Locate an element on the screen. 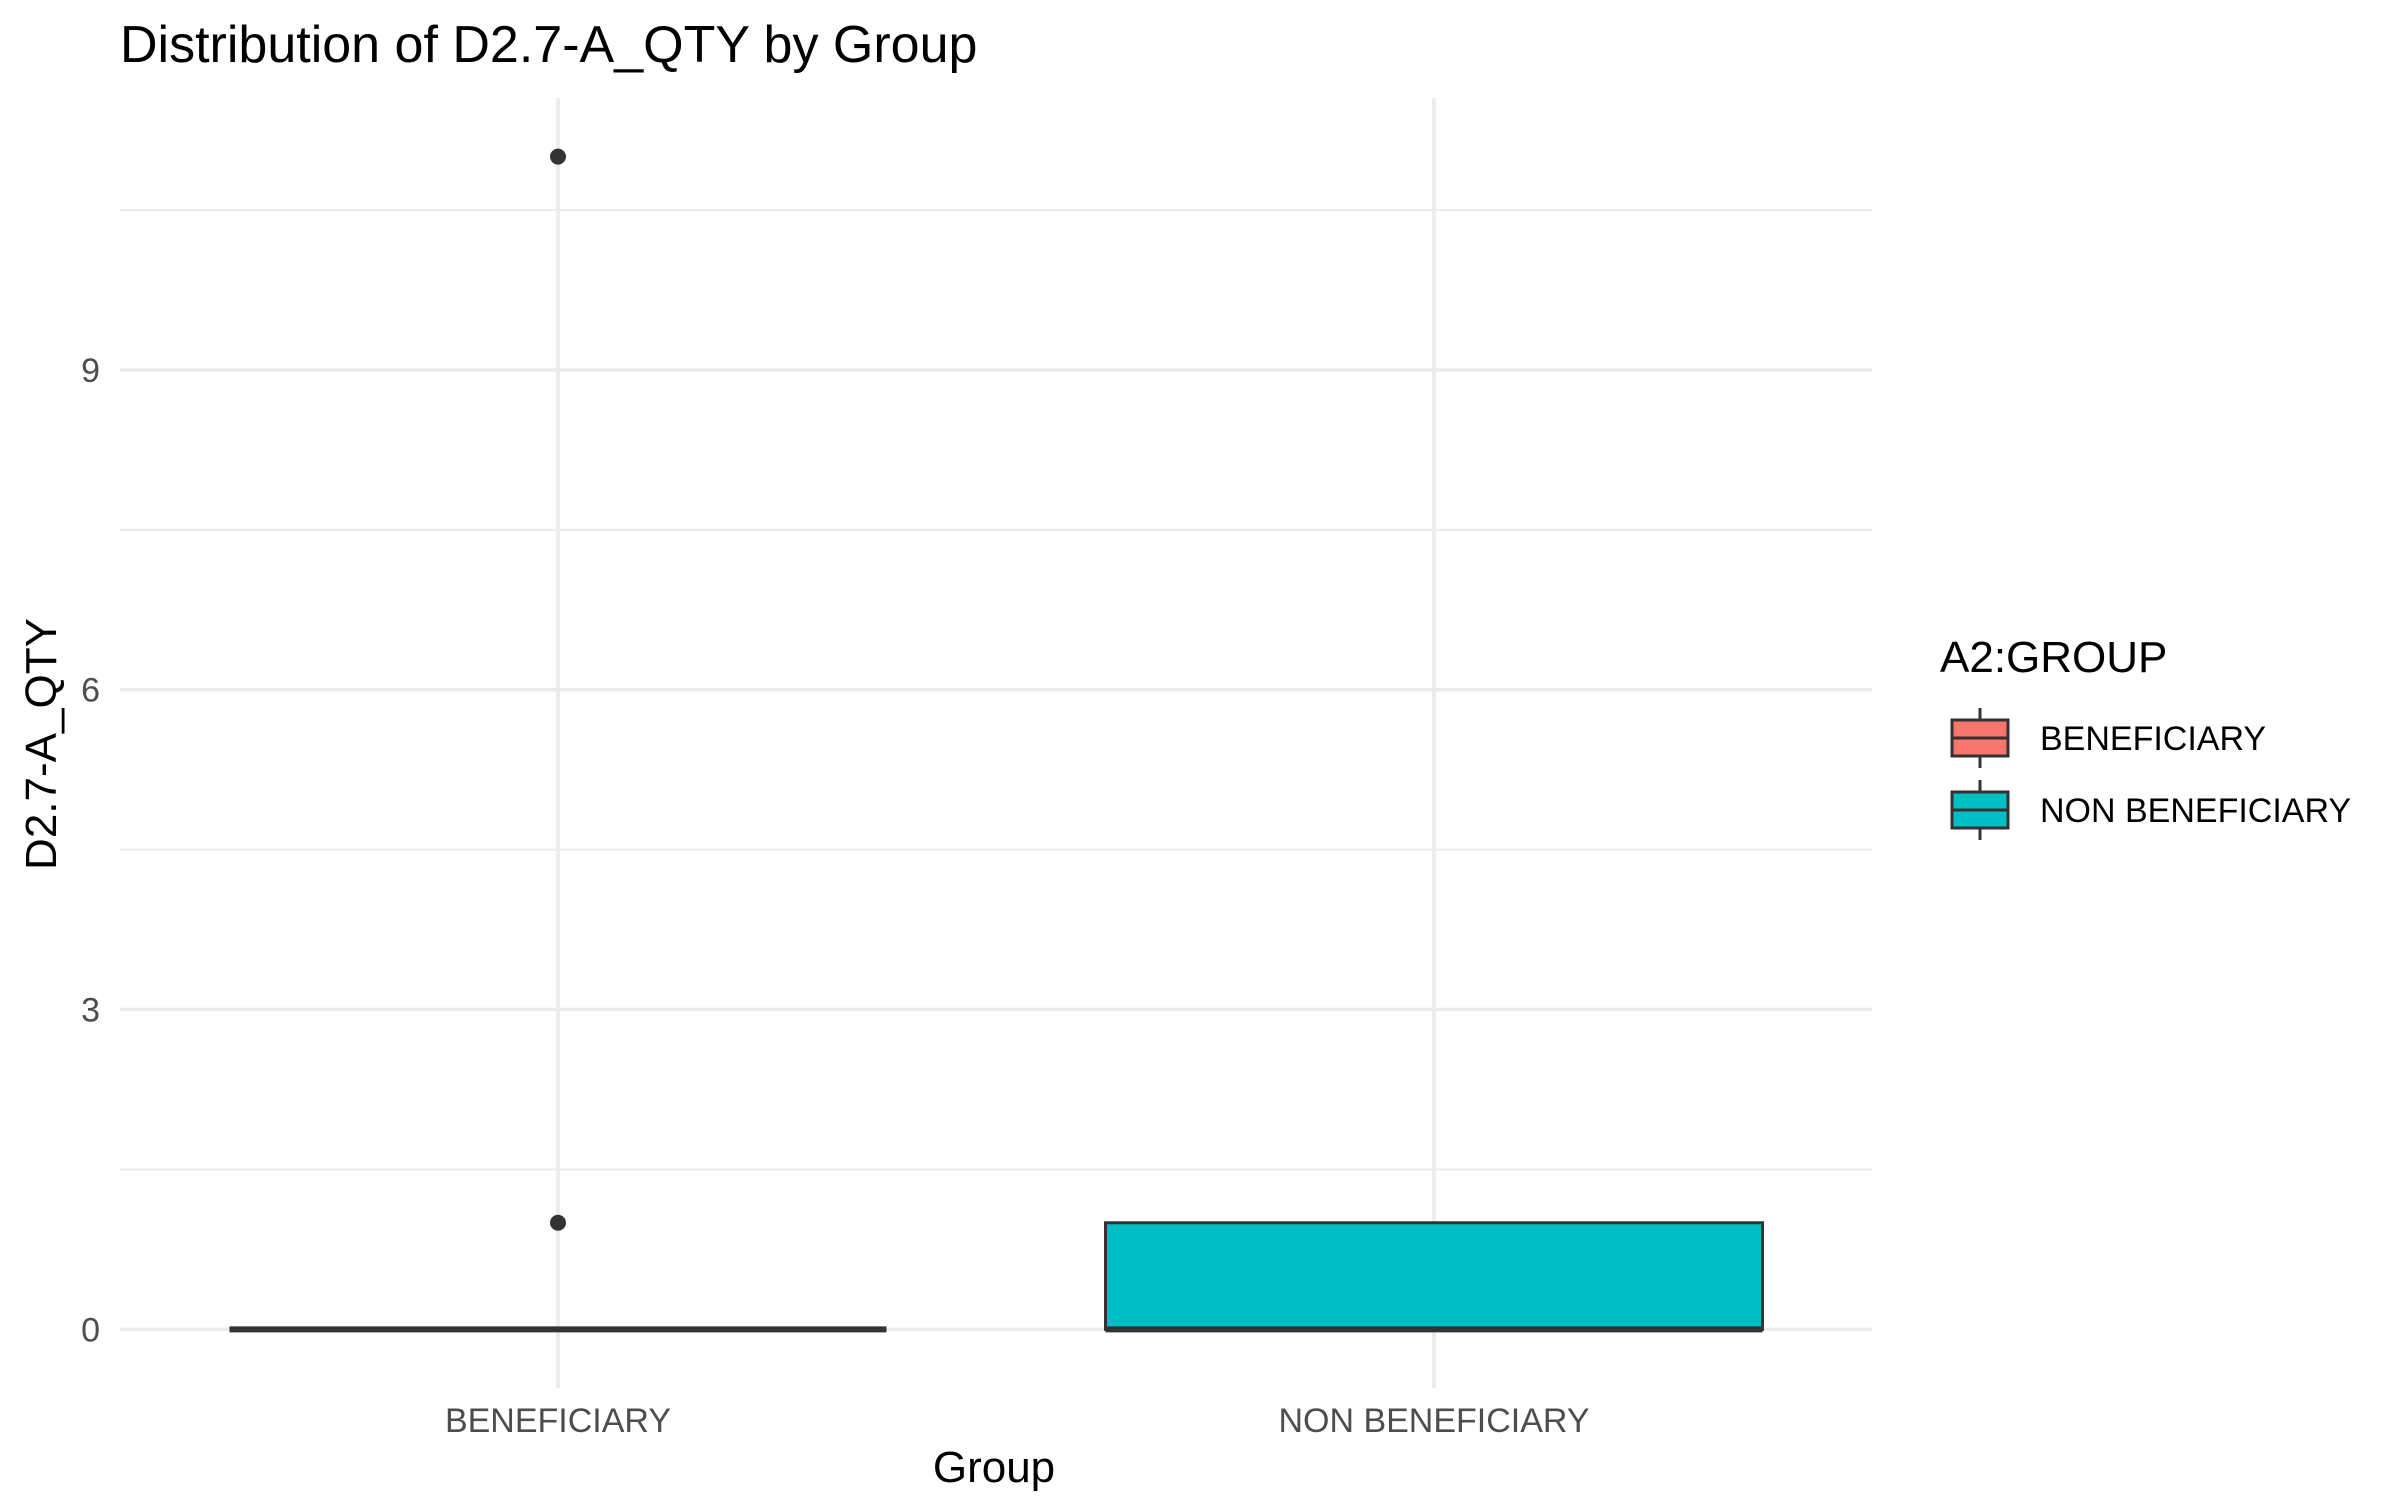 The height and width of the screenshot is (1500, 2400). legend-title: A2:GROUP is located at coordinates (2053, 657).